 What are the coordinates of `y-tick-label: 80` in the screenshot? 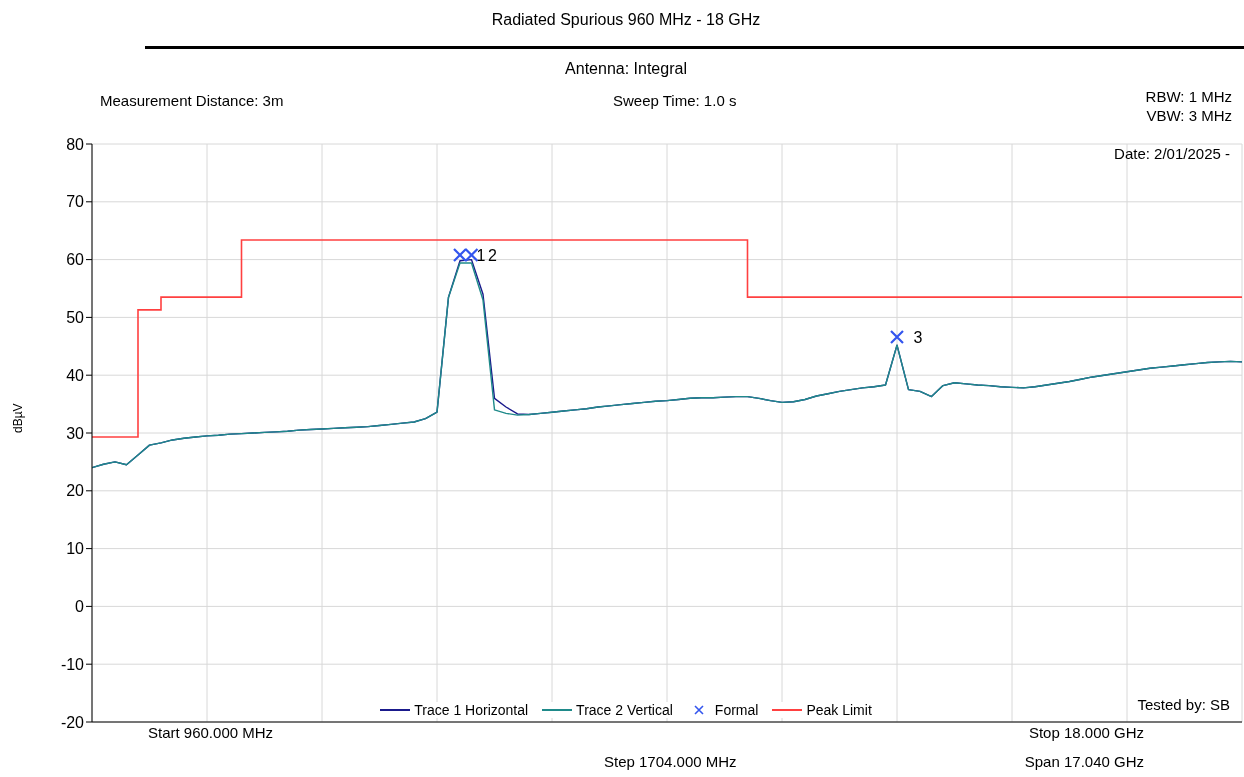 It's located at (75, 144).